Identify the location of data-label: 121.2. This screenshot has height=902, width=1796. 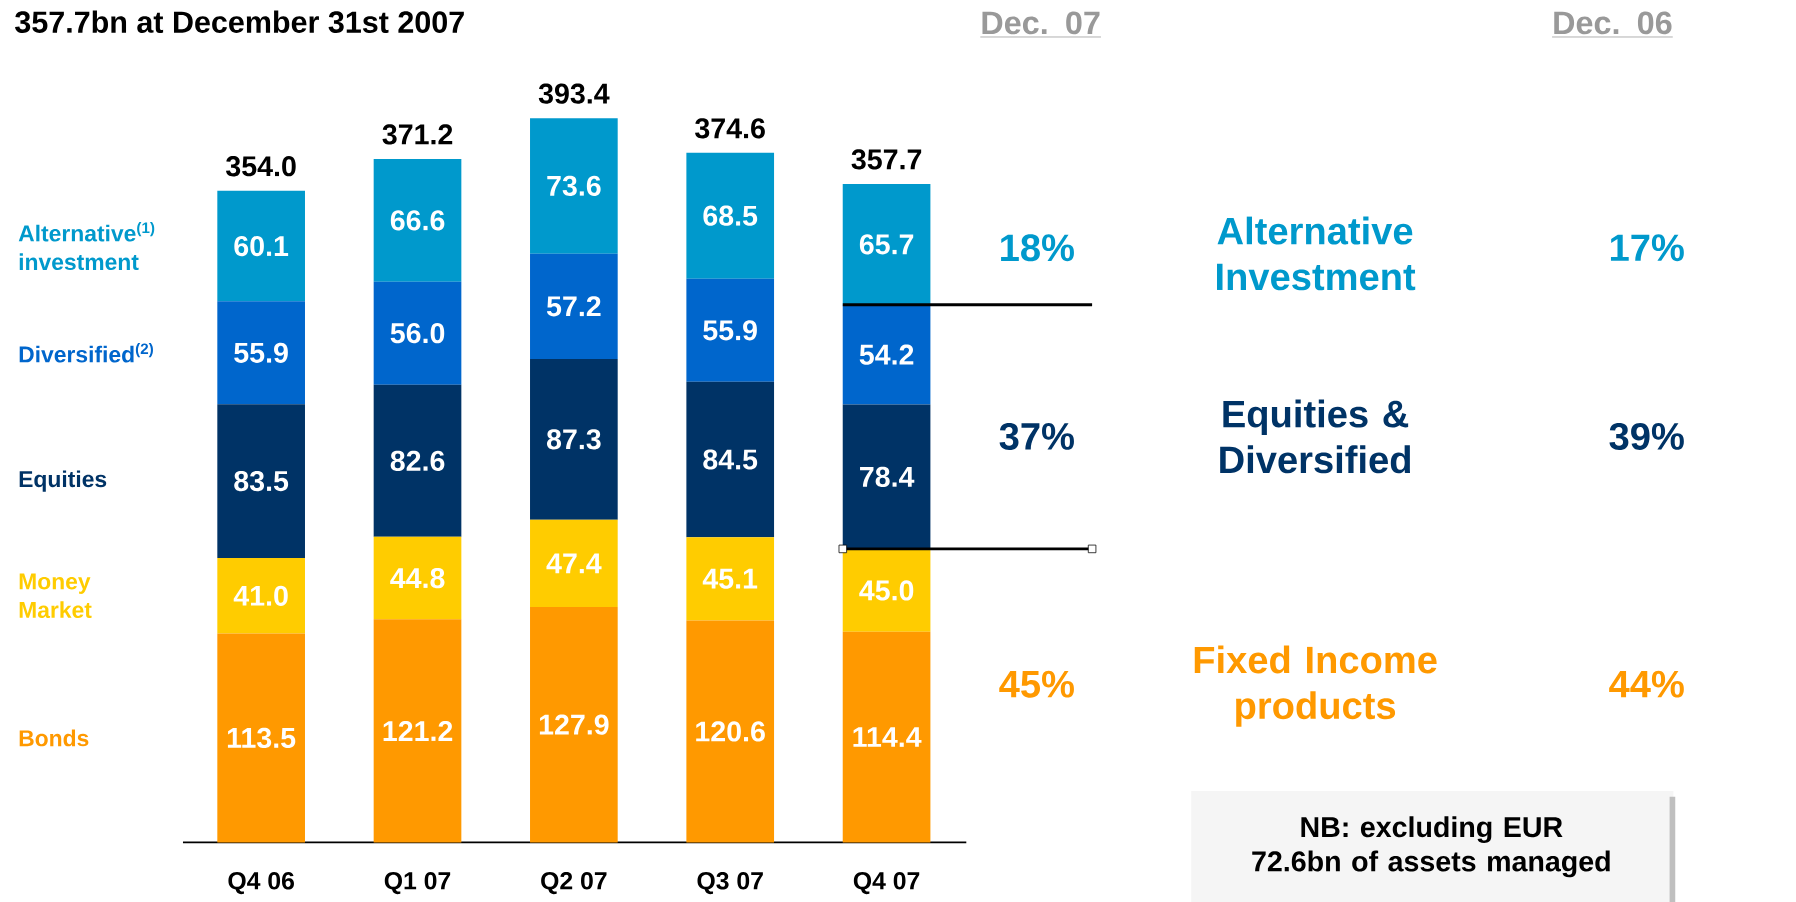
(418, 730).